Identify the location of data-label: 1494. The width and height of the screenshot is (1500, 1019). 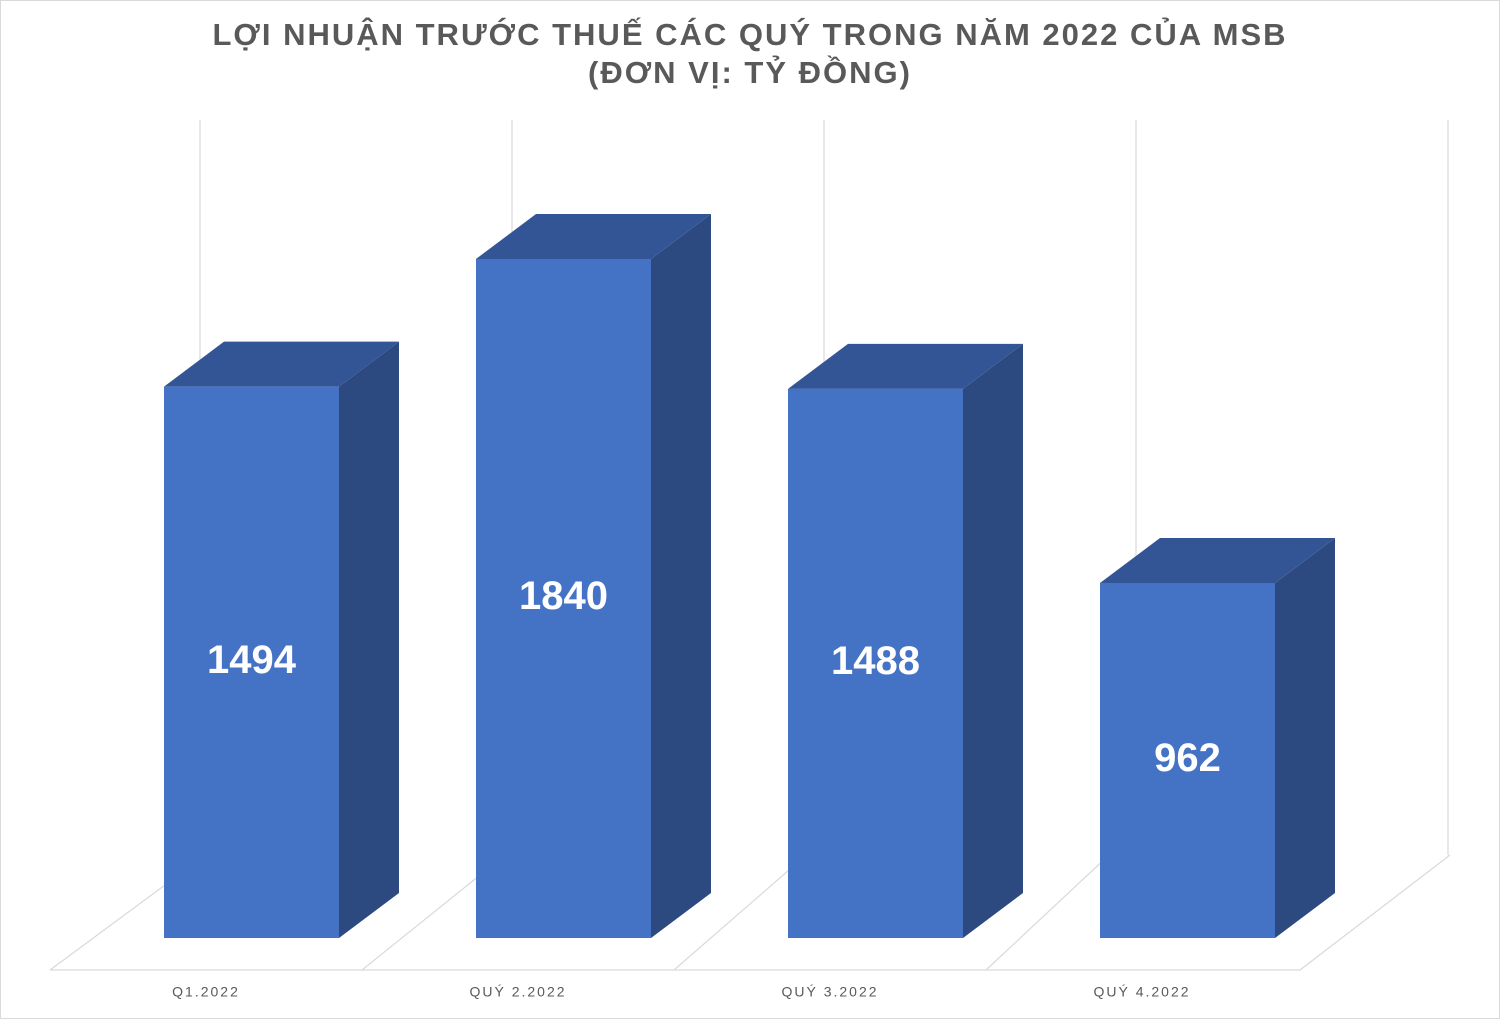
(252, 660).